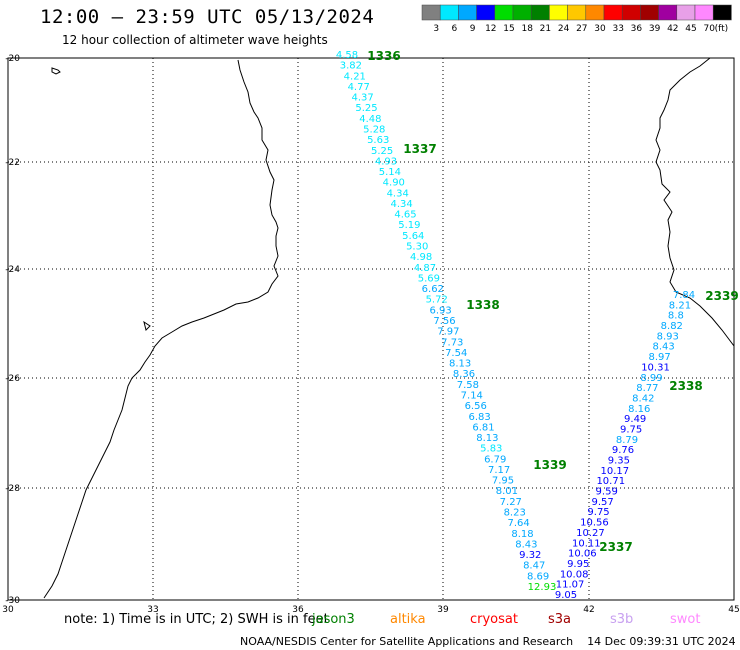  Describe the element at coordinates (651, 378) in the screenshot. I see `swh-value: 8.99` at that location.